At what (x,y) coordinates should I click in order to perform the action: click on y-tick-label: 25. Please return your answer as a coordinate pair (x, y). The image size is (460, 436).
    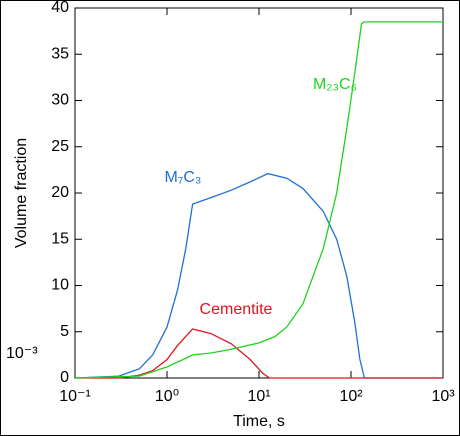
    Looking at the image, I should click on (60, 146).